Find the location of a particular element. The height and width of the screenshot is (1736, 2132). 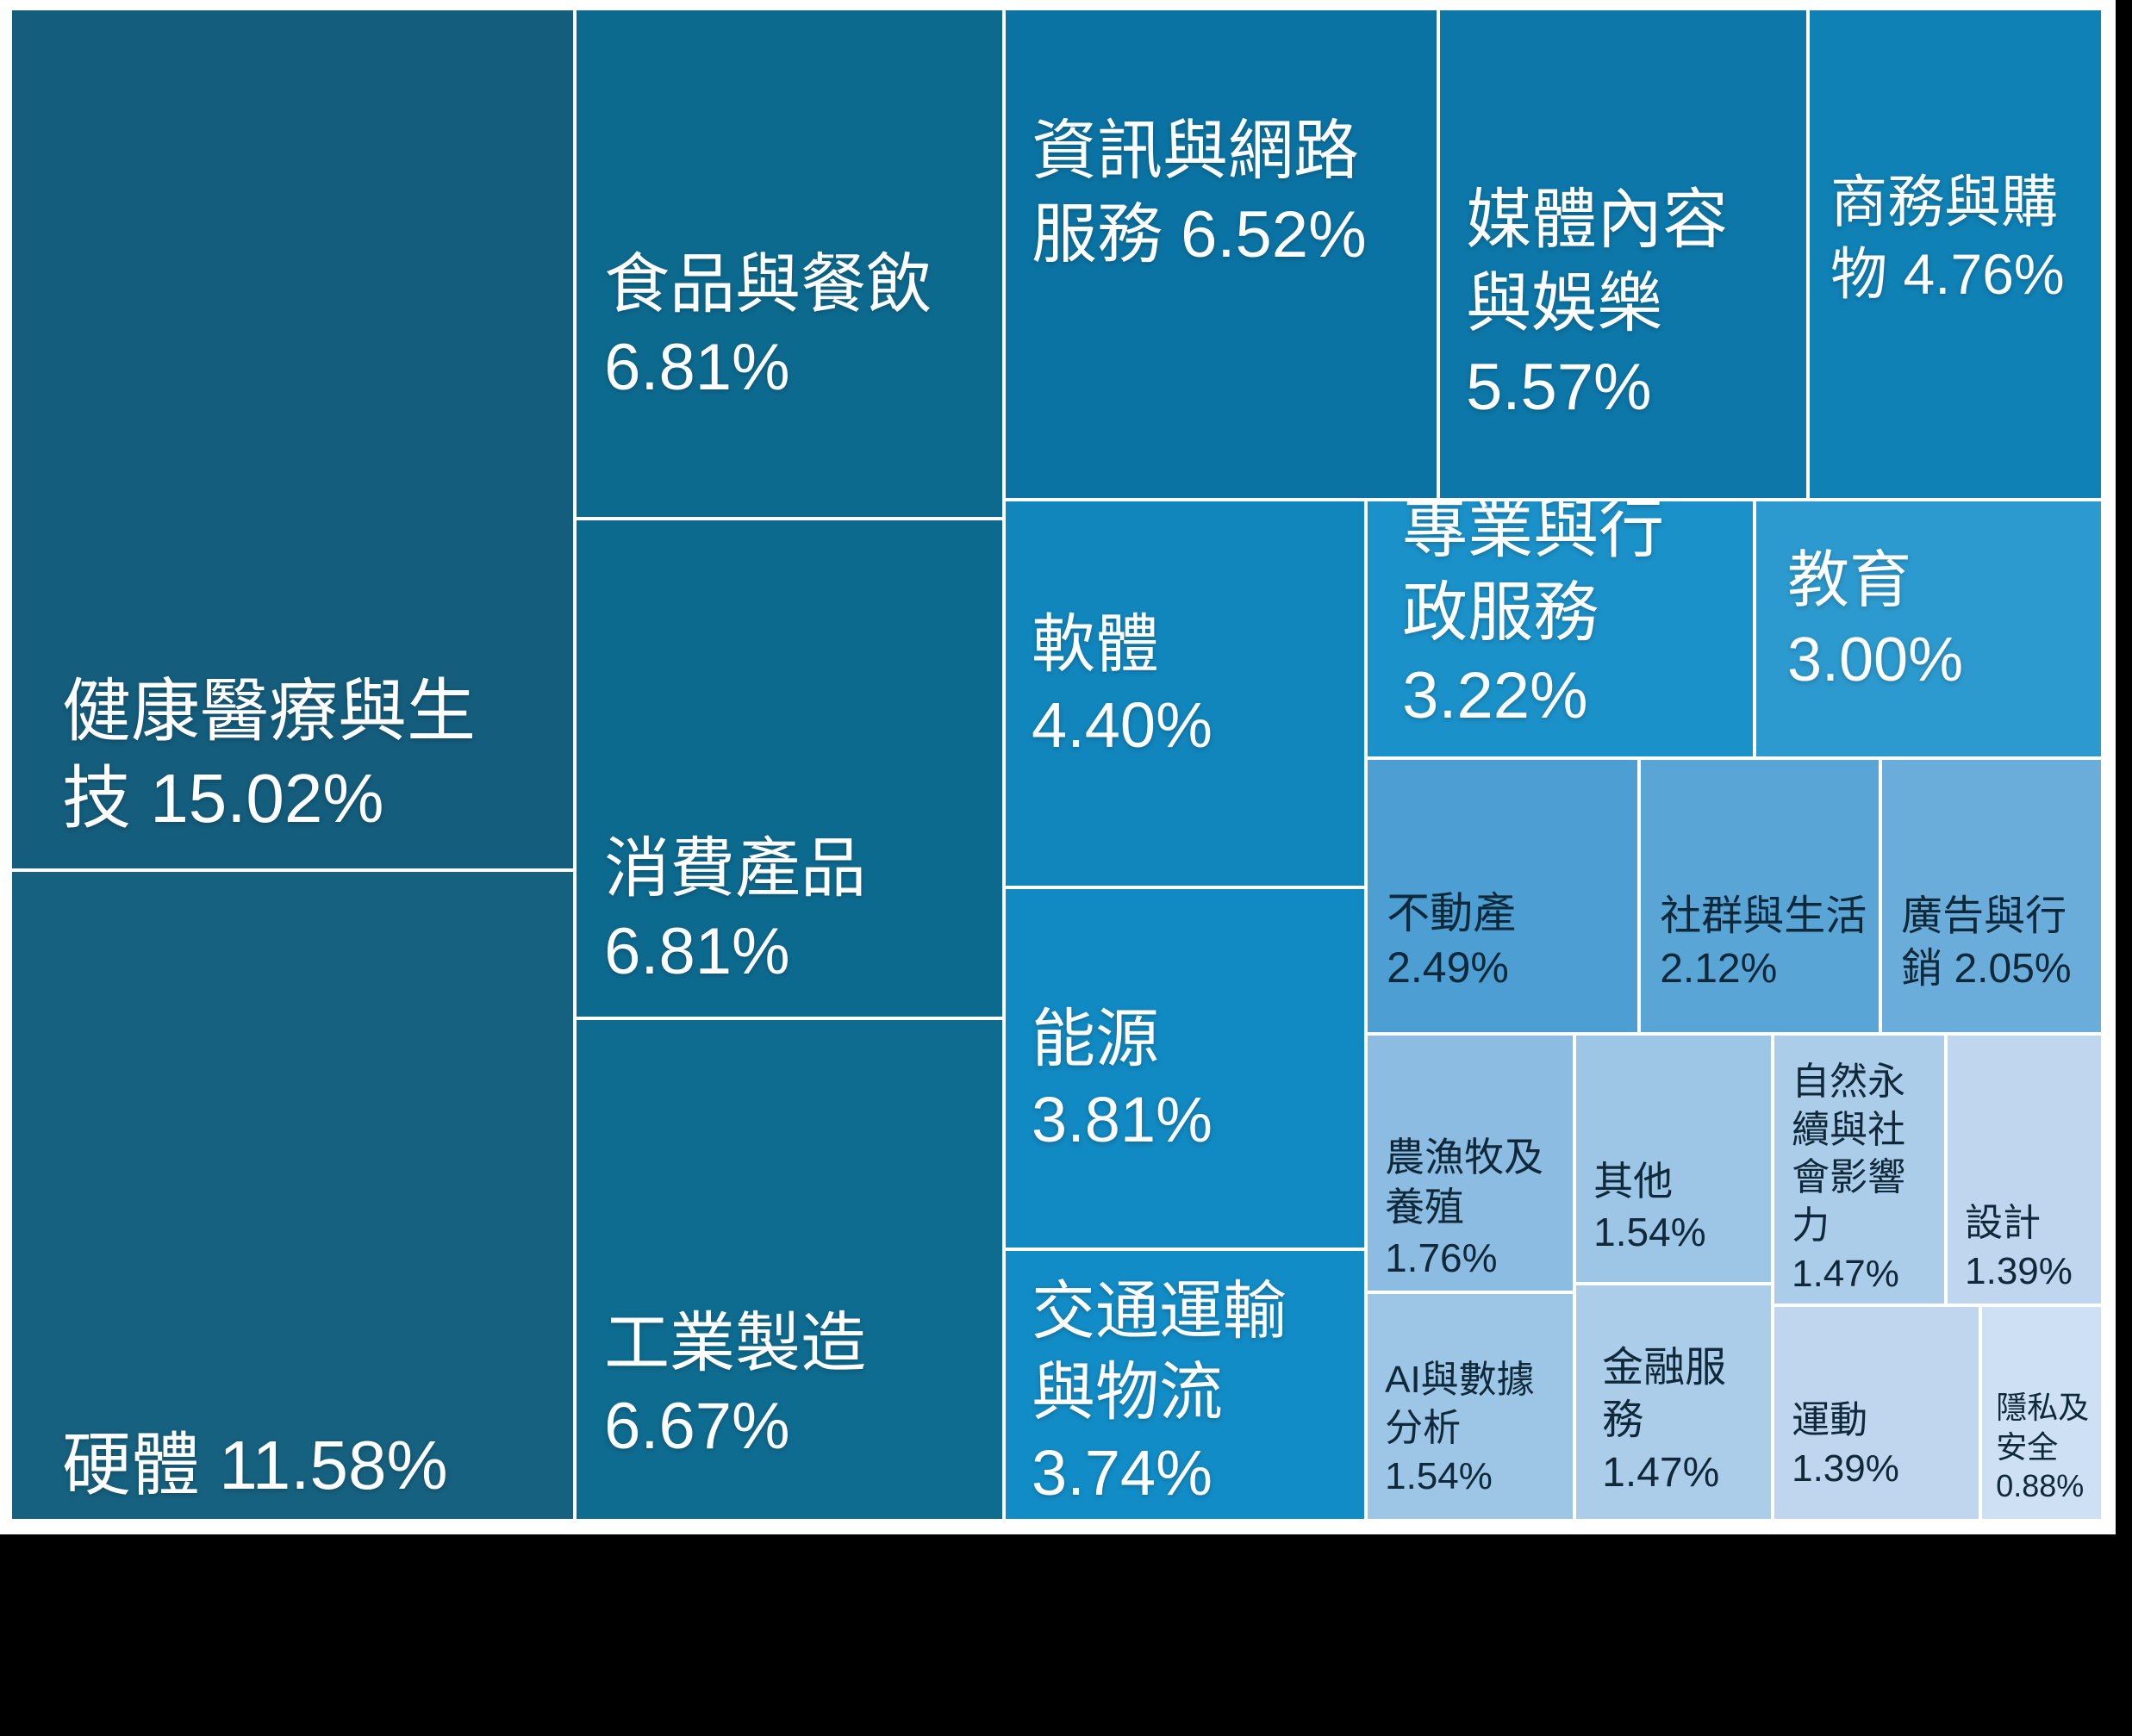

treemap-cell: 消費產品 6.81% is located at coordinates (790, 768).